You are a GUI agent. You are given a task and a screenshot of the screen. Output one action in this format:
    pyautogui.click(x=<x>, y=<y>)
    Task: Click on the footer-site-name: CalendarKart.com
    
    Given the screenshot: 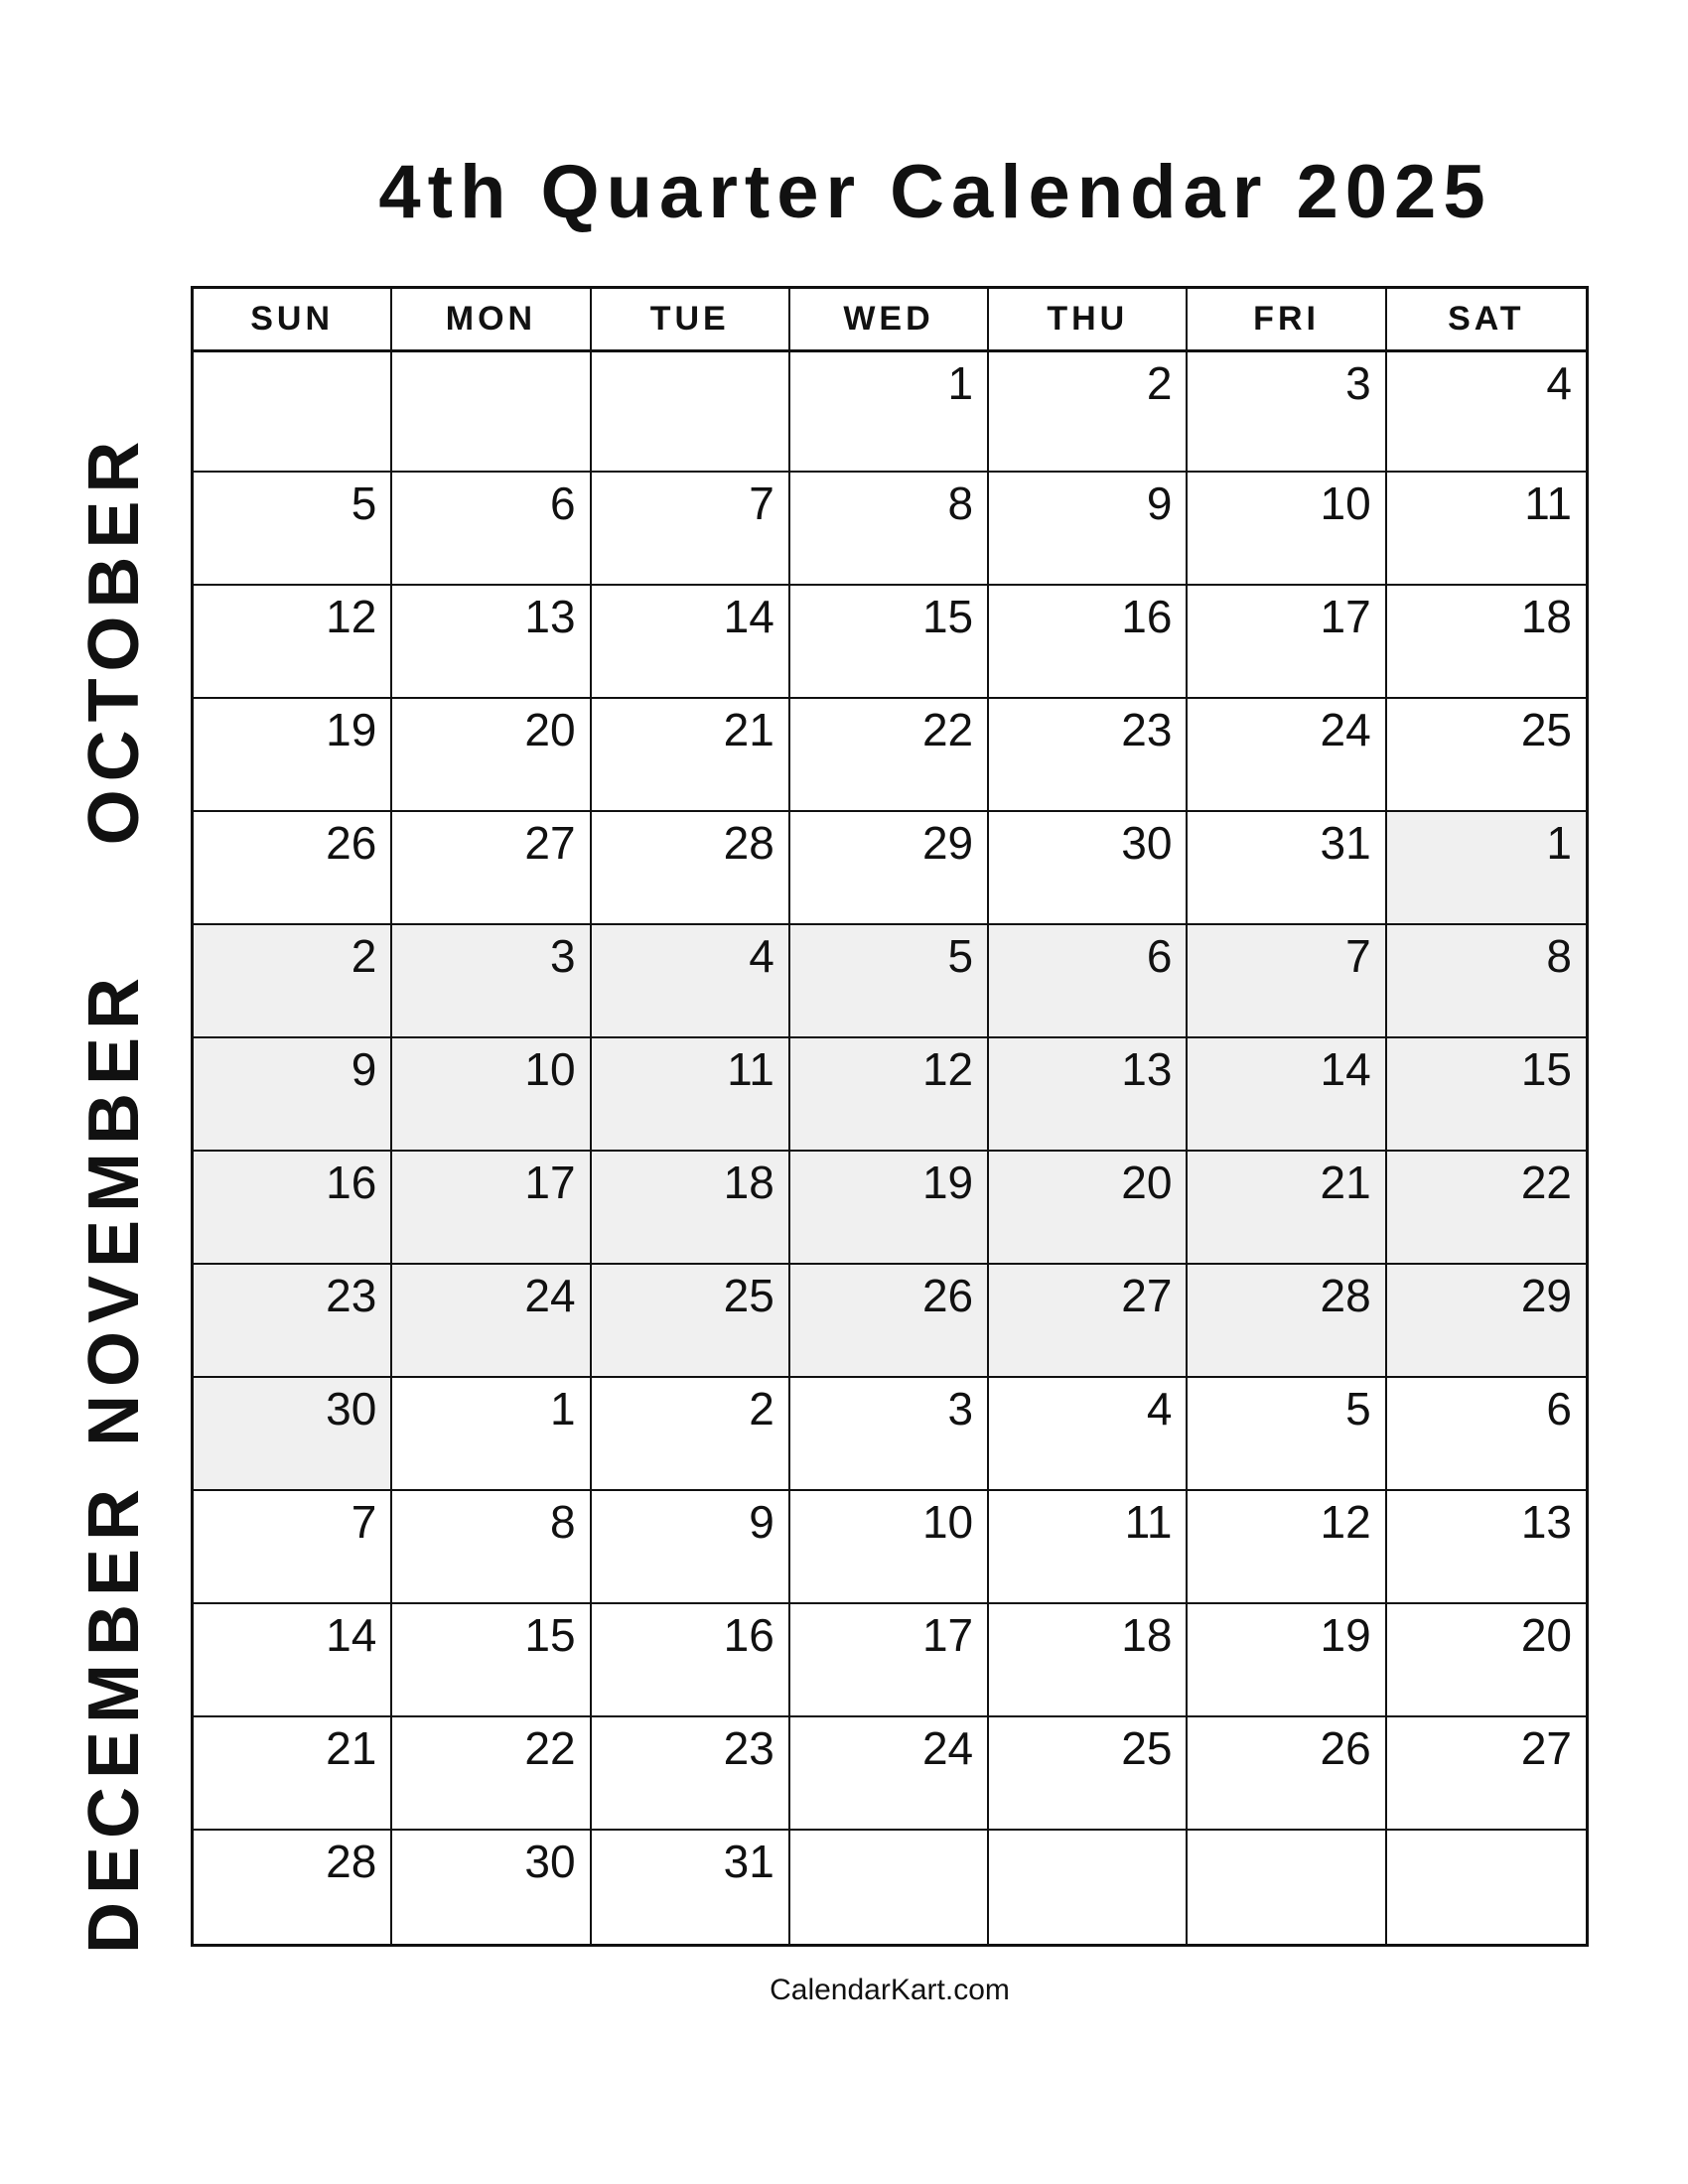 What is the action you would take?
    pyautogui.click(x=890, y=1990)
    